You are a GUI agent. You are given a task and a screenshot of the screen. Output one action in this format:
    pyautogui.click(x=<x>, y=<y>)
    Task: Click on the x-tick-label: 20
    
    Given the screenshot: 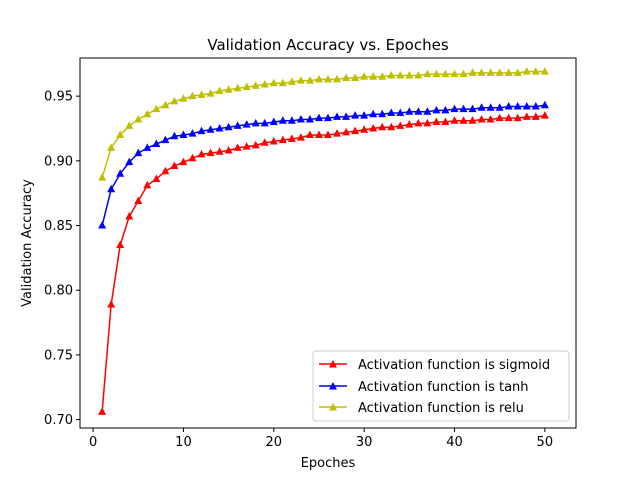 What is the action you would take?
    pyautogui.click(x=274, y=442)
    